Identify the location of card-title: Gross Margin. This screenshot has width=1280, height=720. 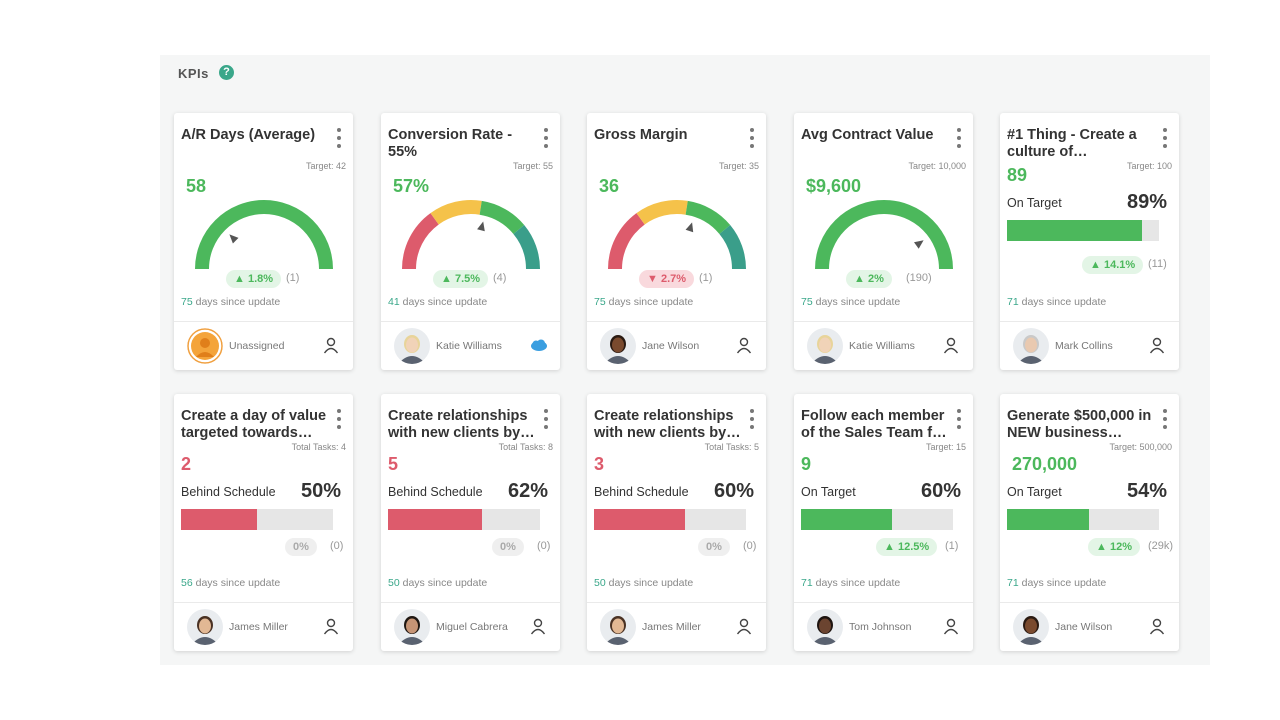
(641, 135).